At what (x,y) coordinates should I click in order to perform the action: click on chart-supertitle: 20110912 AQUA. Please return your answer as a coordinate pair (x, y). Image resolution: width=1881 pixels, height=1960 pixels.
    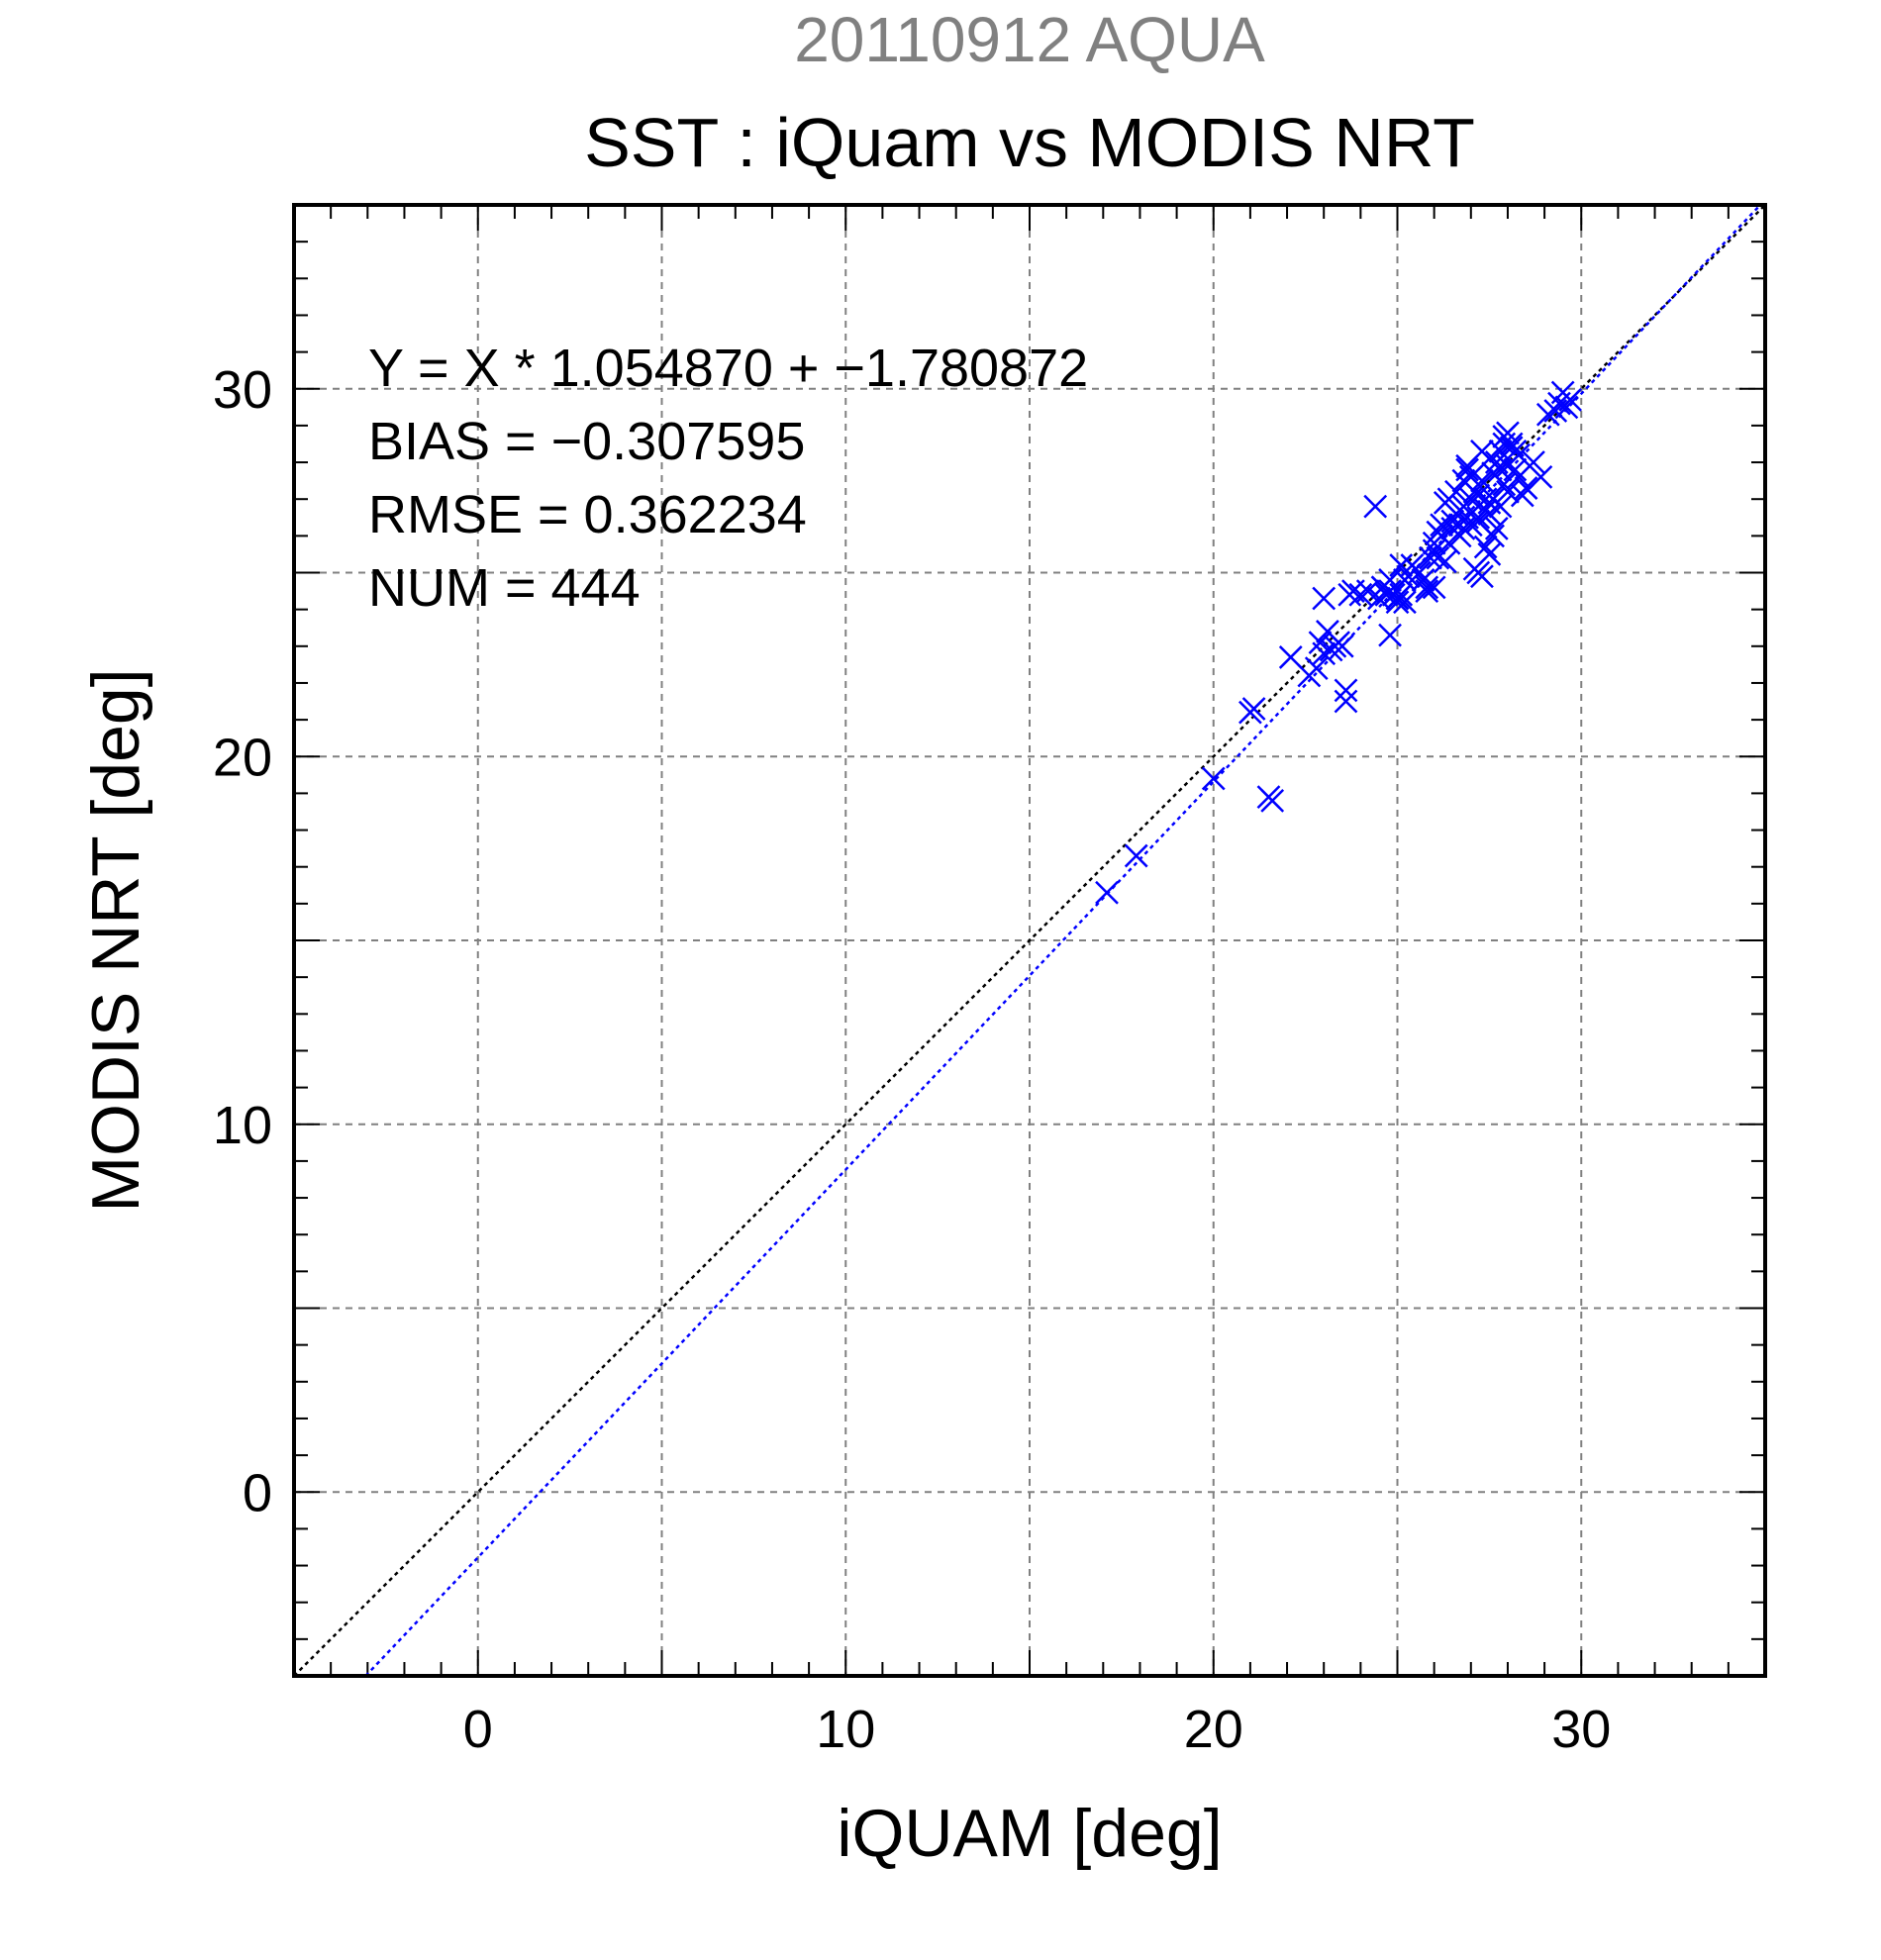
    Looking at the image, I should click on (1030, 39).